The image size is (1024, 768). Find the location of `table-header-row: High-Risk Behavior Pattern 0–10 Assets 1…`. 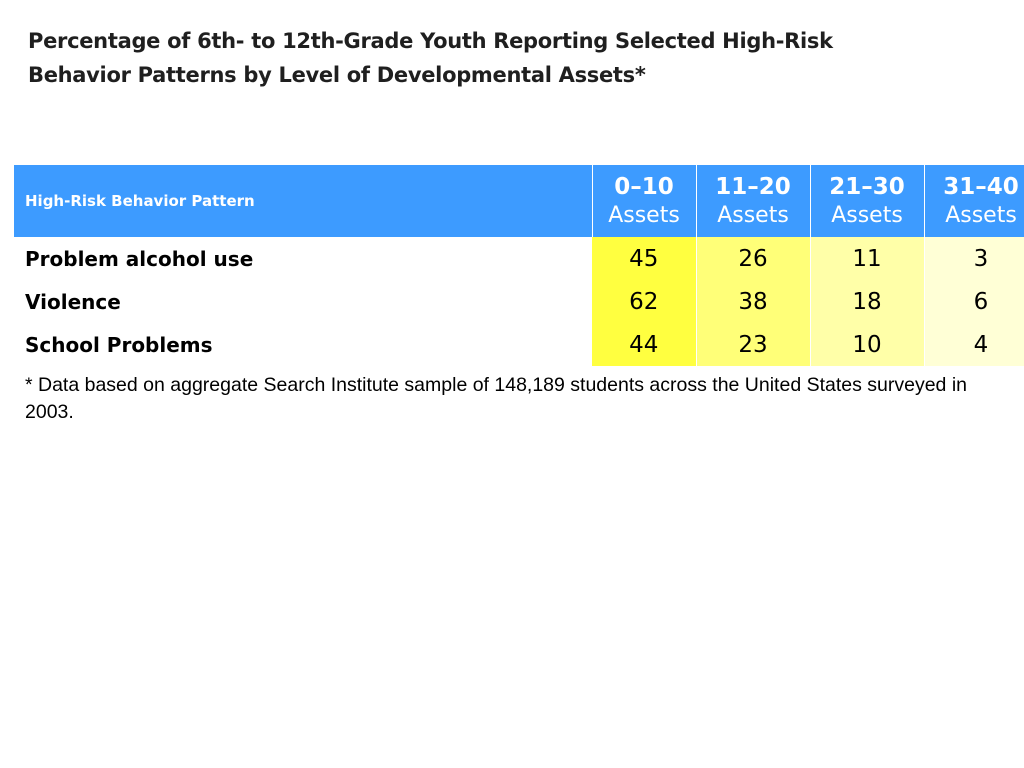

table-header-row: High-Risk Behavior Pattern 0–10 Assets 1… is located at coordinates (519, 201).